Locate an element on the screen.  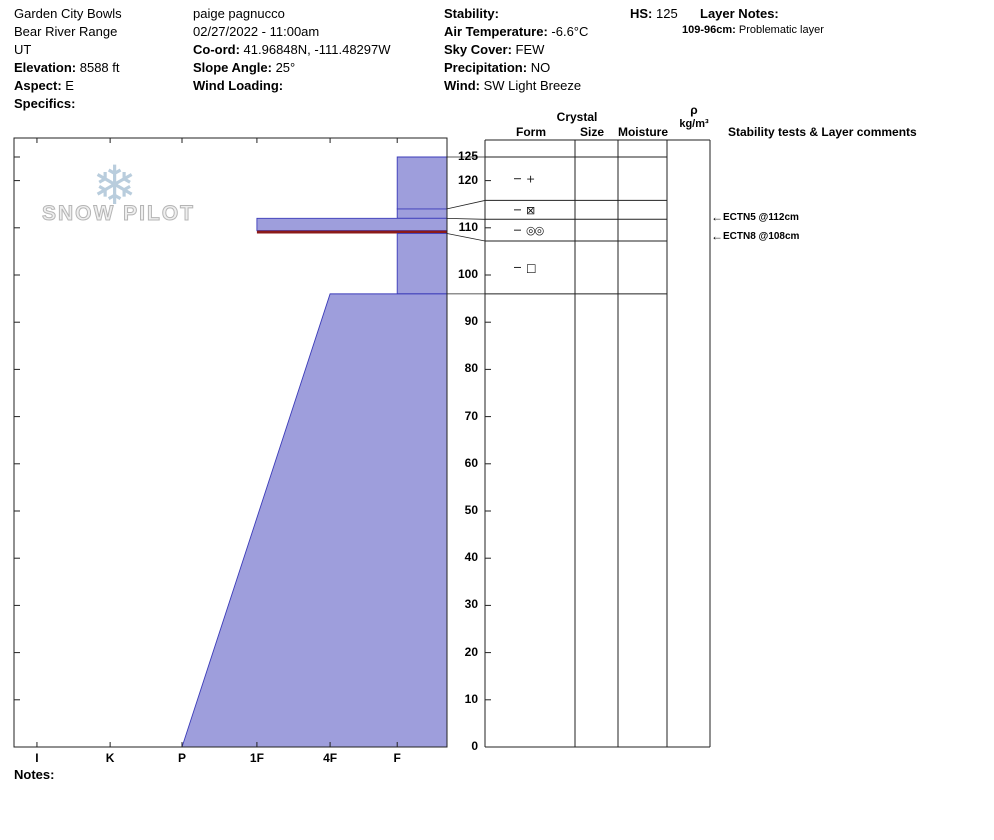
density-symbol-header: ρ is located at coordinates (694, 110).